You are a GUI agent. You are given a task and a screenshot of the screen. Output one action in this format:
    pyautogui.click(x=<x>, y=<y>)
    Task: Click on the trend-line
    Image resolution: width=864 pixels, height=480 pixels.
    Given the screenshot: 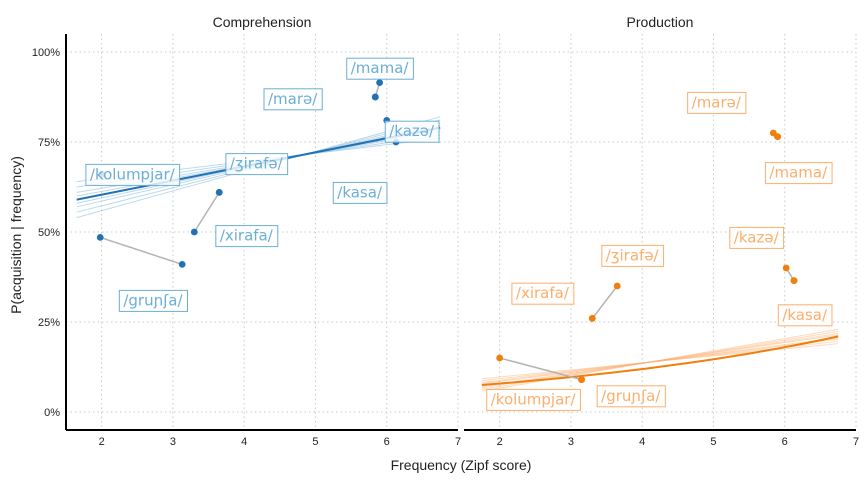 What is the action you would take?
    pyautogui.click(x=660, y=360)
    